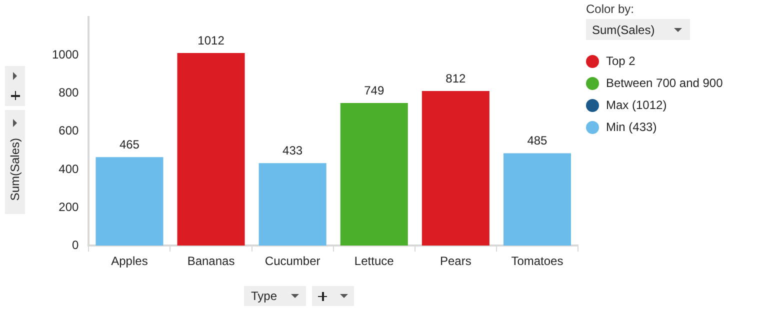  I want to click on y-tick-label: 200, so click(69, 207).